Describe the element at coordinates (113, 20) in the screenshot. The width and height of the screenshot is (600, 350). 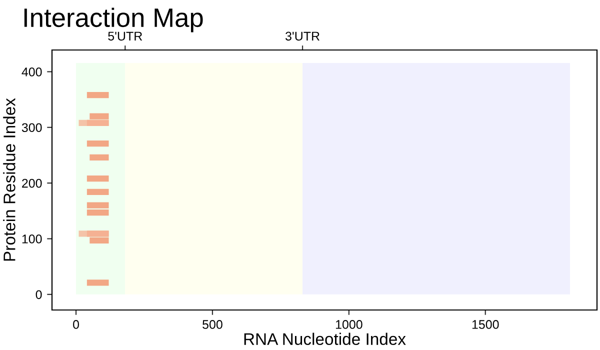
I see `chart-title: Interaction Map` at that location.